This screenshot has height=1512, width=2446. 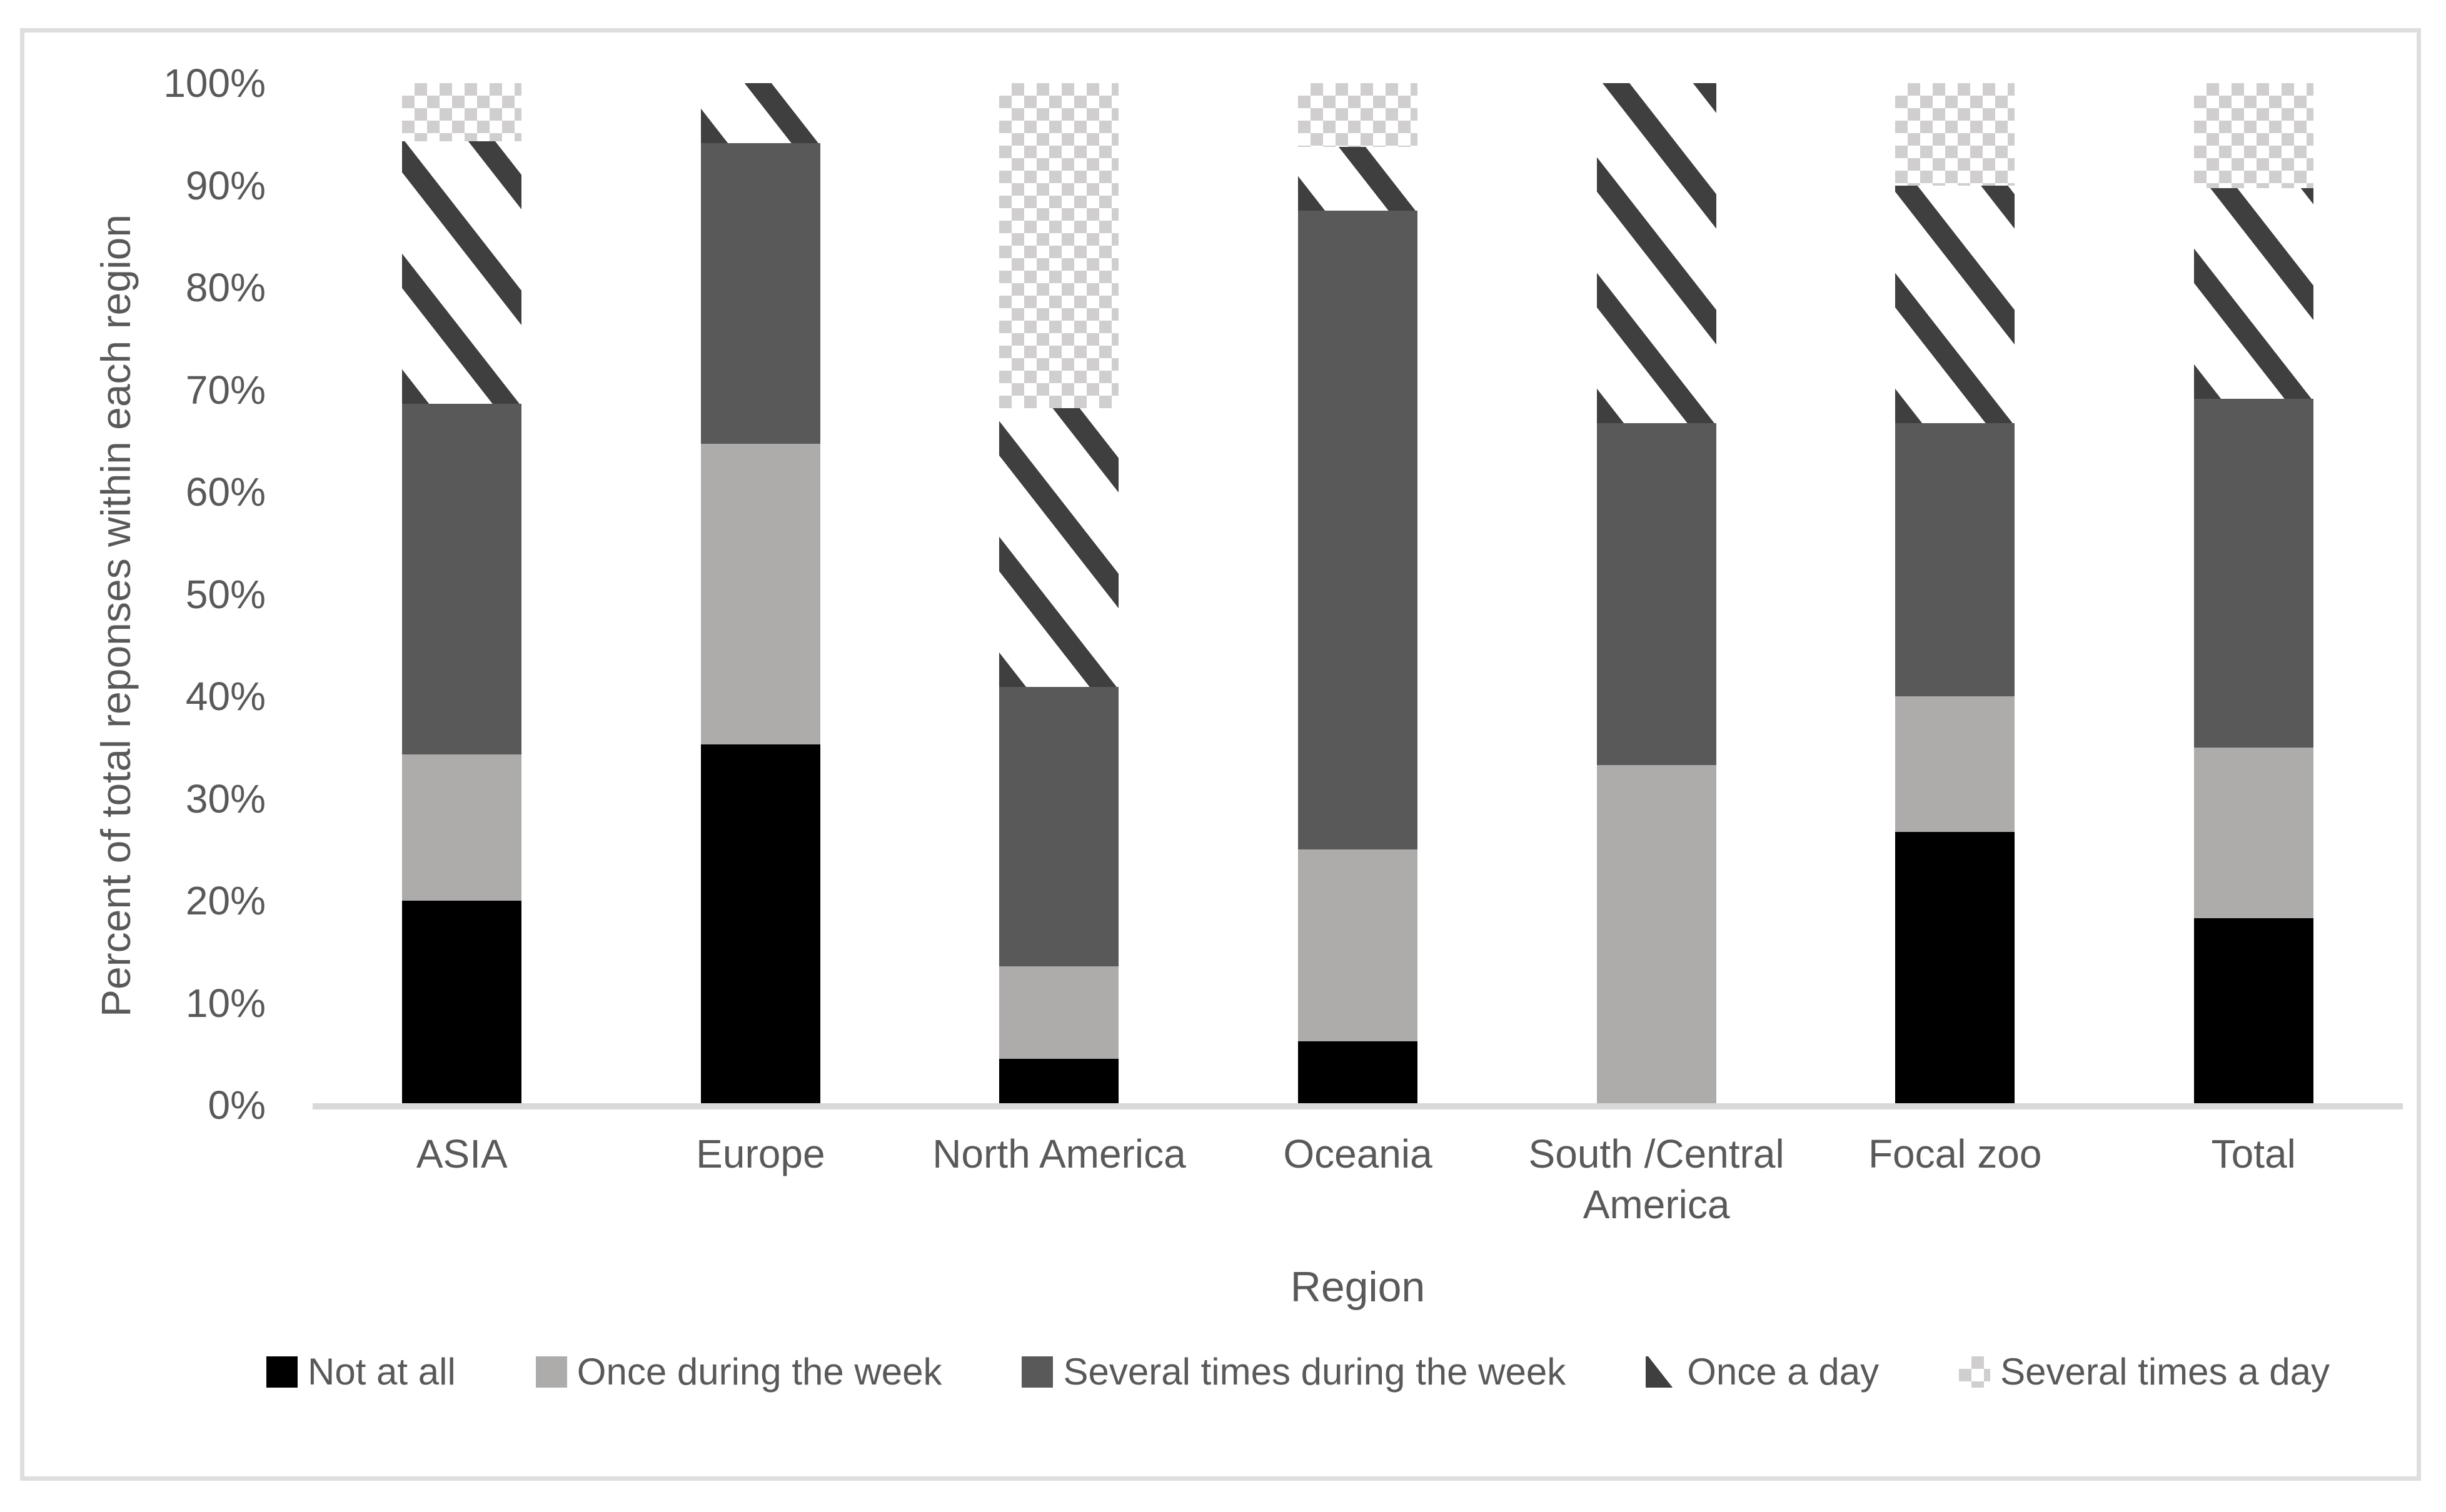 I want to click on legend-item: Not at all, so click(x=361, y=1371).